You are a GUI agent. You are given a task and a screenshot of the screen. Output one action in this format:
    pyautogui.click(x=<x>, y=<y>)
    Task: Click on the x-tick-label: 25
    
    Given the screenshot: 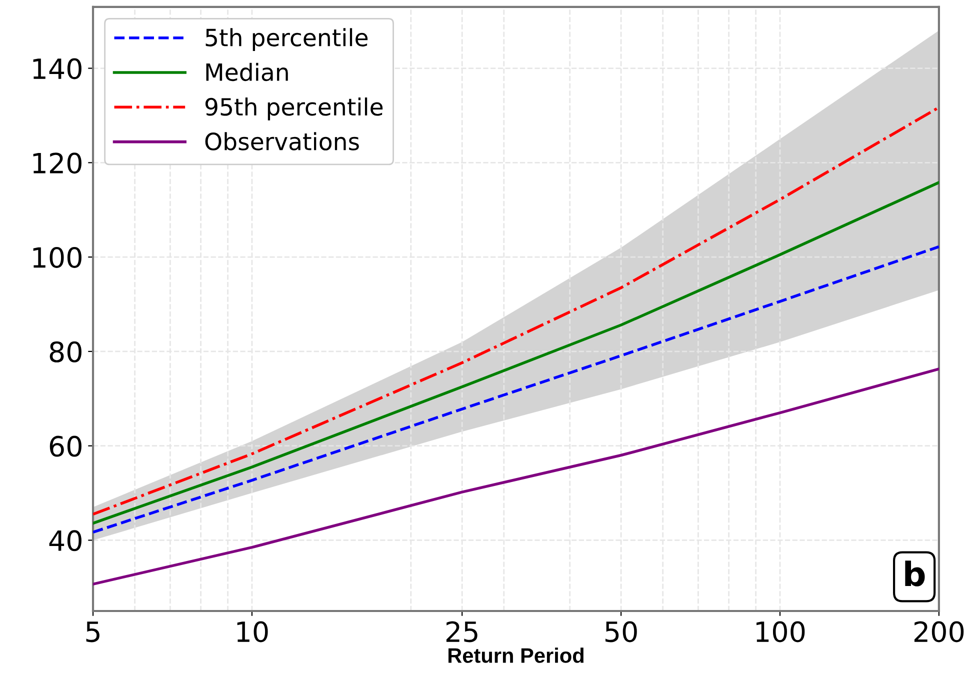 What is the action you would take?
    pyautogui.click(x=462, y=631)
    